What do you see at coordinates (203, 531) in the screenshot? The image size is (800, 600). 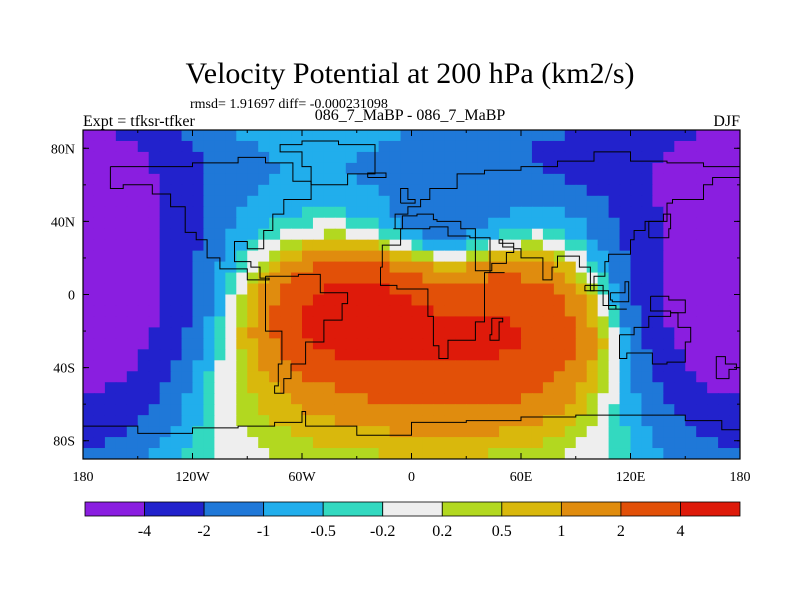 I see `colorbar-label: -2` at bounding box center [203, 531].